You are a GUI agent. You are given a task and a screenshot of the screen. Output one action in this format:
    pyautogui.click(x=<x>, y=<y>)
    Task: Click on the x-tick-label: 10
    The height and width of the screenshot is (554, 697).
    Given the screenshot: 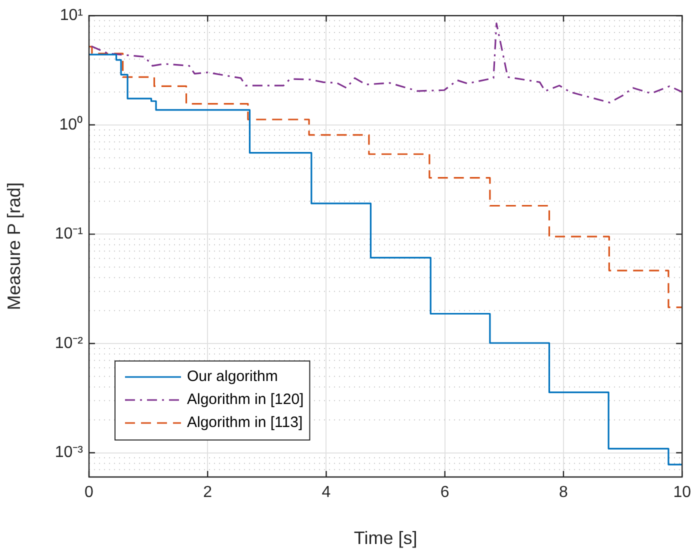 What is the action you would take?
    pyautogui.click(x=682, y=493)
    